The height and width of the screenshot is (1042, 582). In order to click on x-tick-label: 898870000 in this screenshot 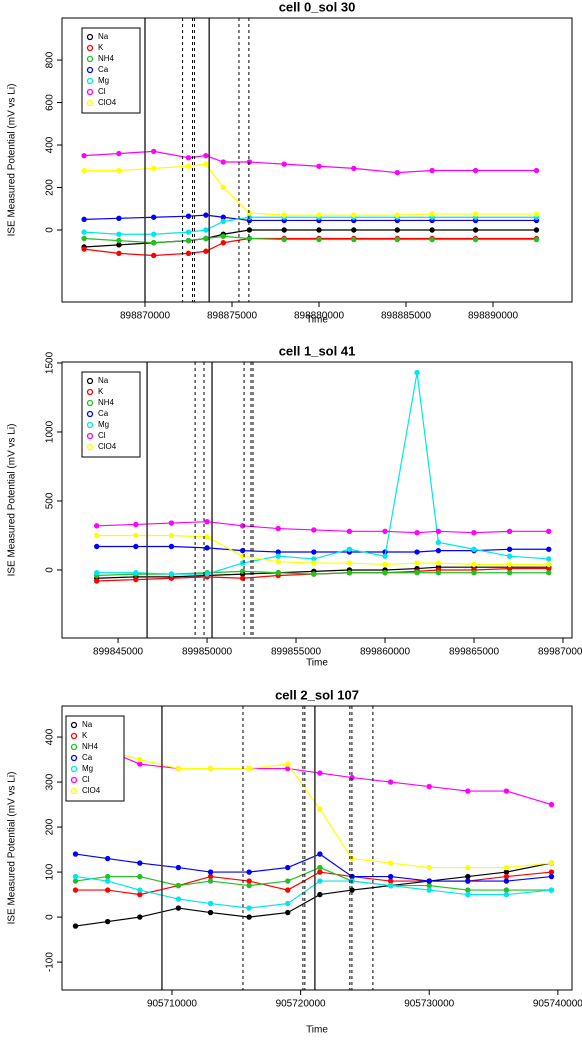, I will do `click(145, 316)`.